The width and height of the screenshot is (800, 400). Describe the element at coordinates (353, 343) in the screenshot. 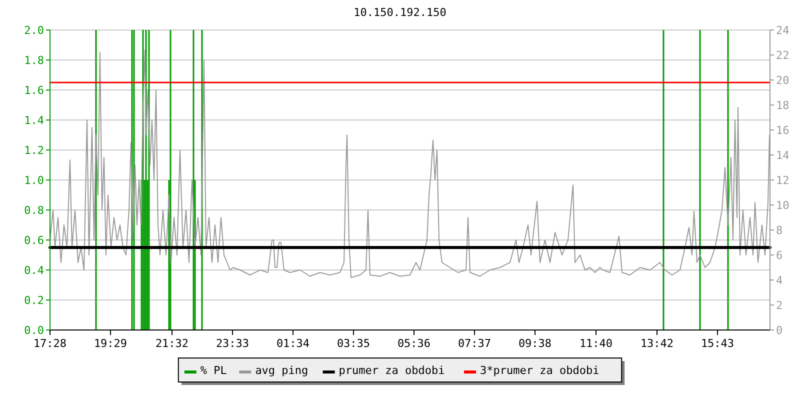

I see `x-tick-label: 03:35` at that location.